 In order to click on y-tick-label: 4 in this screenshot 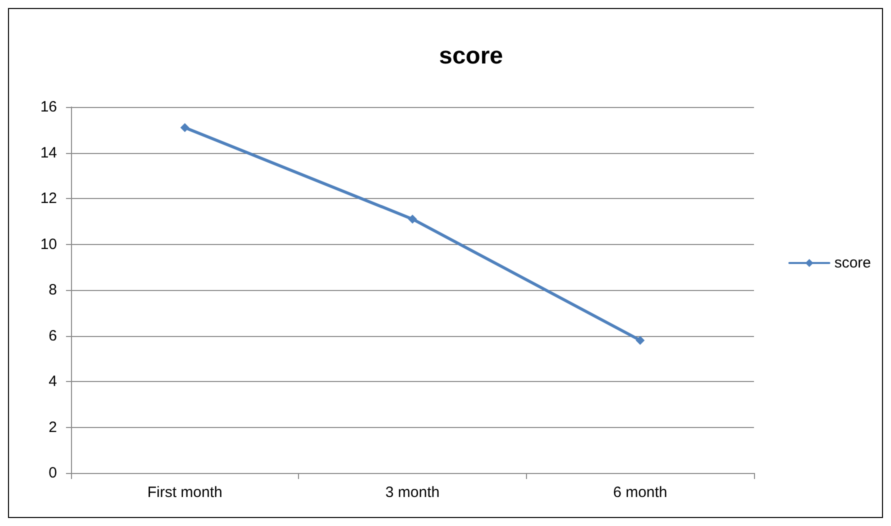, I will do `click(52, 381)`.